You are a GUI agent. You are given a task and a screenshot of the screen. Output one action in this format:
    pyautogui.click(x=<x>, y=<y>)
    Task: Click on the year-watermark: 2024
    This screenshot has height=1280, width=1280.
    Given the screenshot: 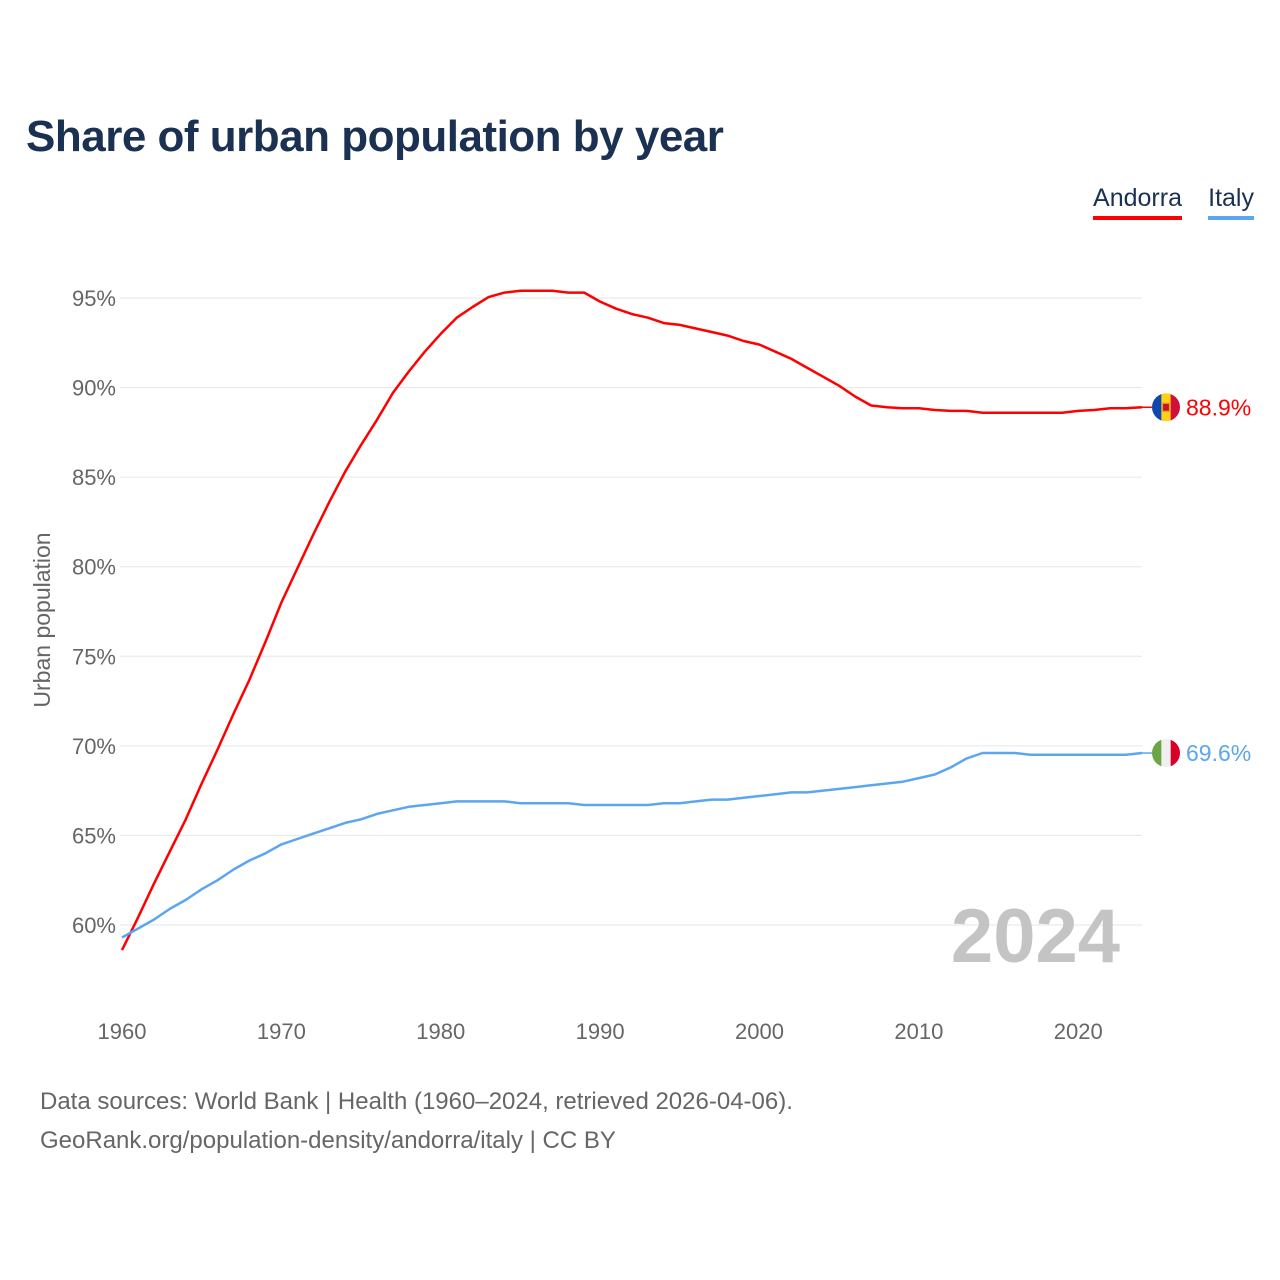 What is the action you would take?
    pyautogui.click(x=1035, y=936)
    